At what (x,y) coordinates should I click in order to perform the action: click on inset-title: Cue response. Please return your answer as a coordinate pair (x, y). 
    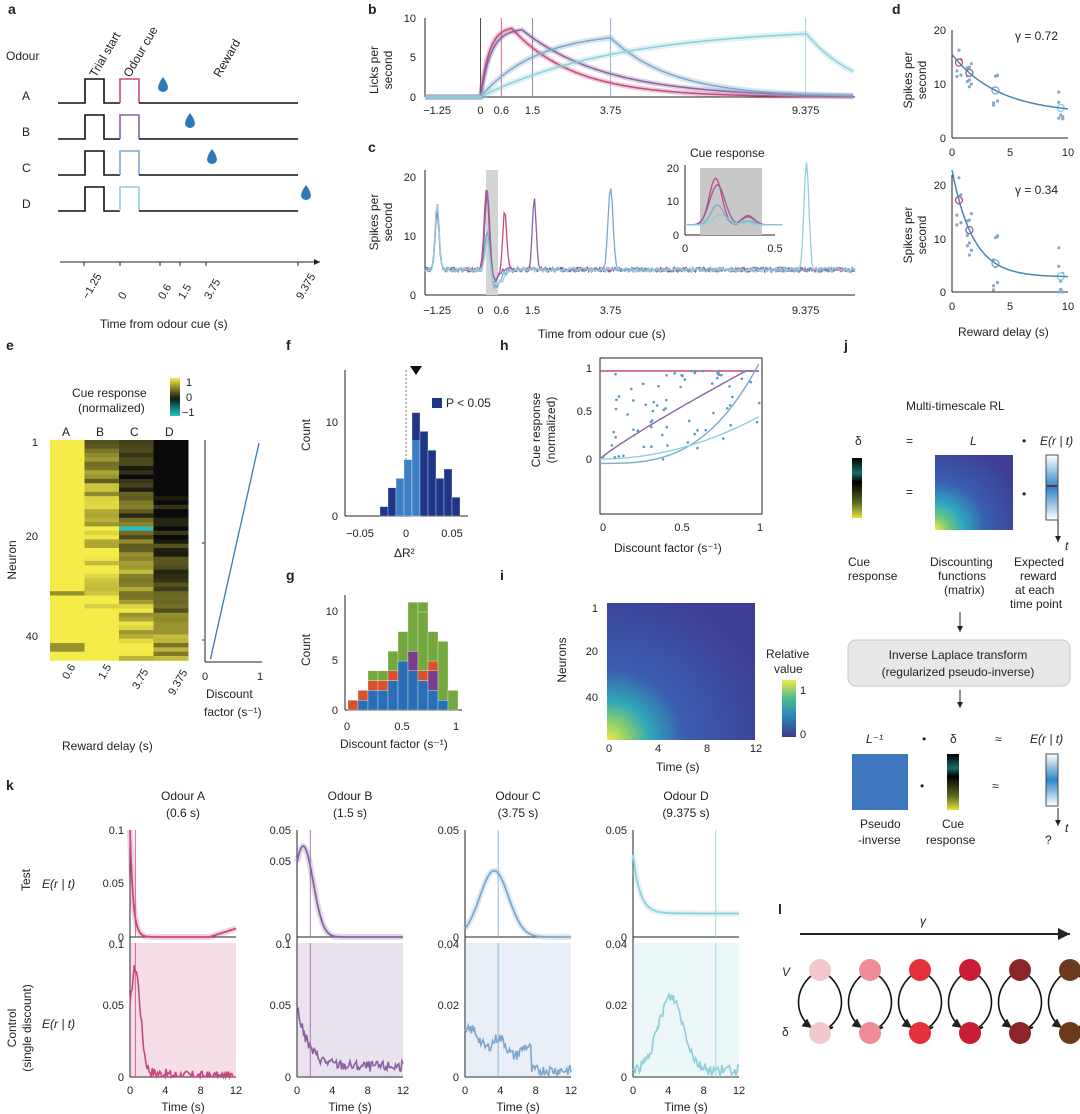
    Looking at the image, I should click on (727, 153).